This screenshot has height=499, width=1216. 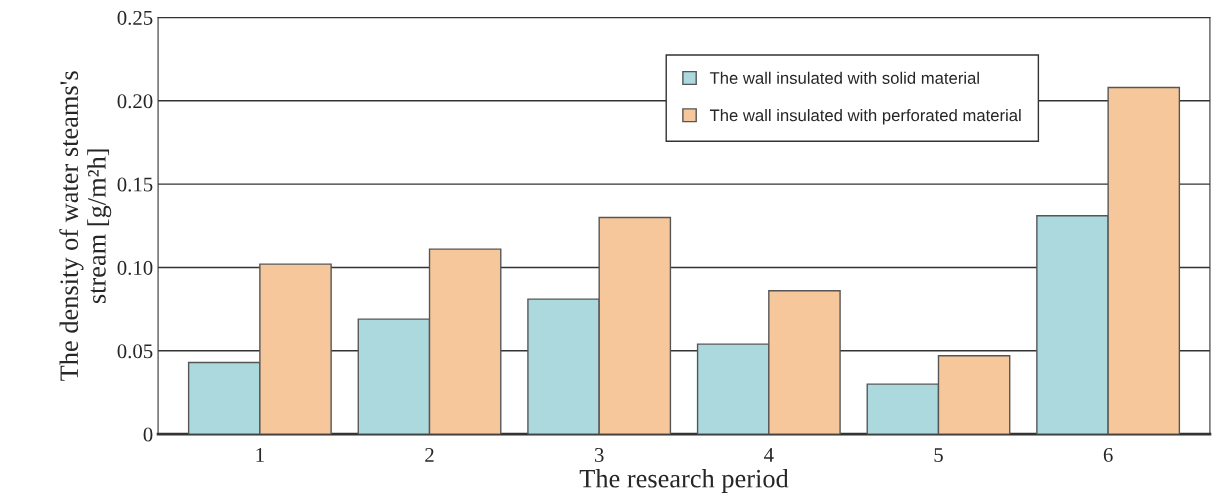 What do you see at coordinates (1108, 454) in the screenshot?
I see `x-tick-label: 6` at bounding box center [1108, 454].